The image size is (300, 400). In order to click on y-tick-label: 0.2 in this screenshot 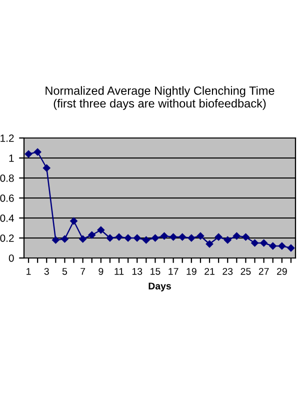, I will do `click(7, 238)`.